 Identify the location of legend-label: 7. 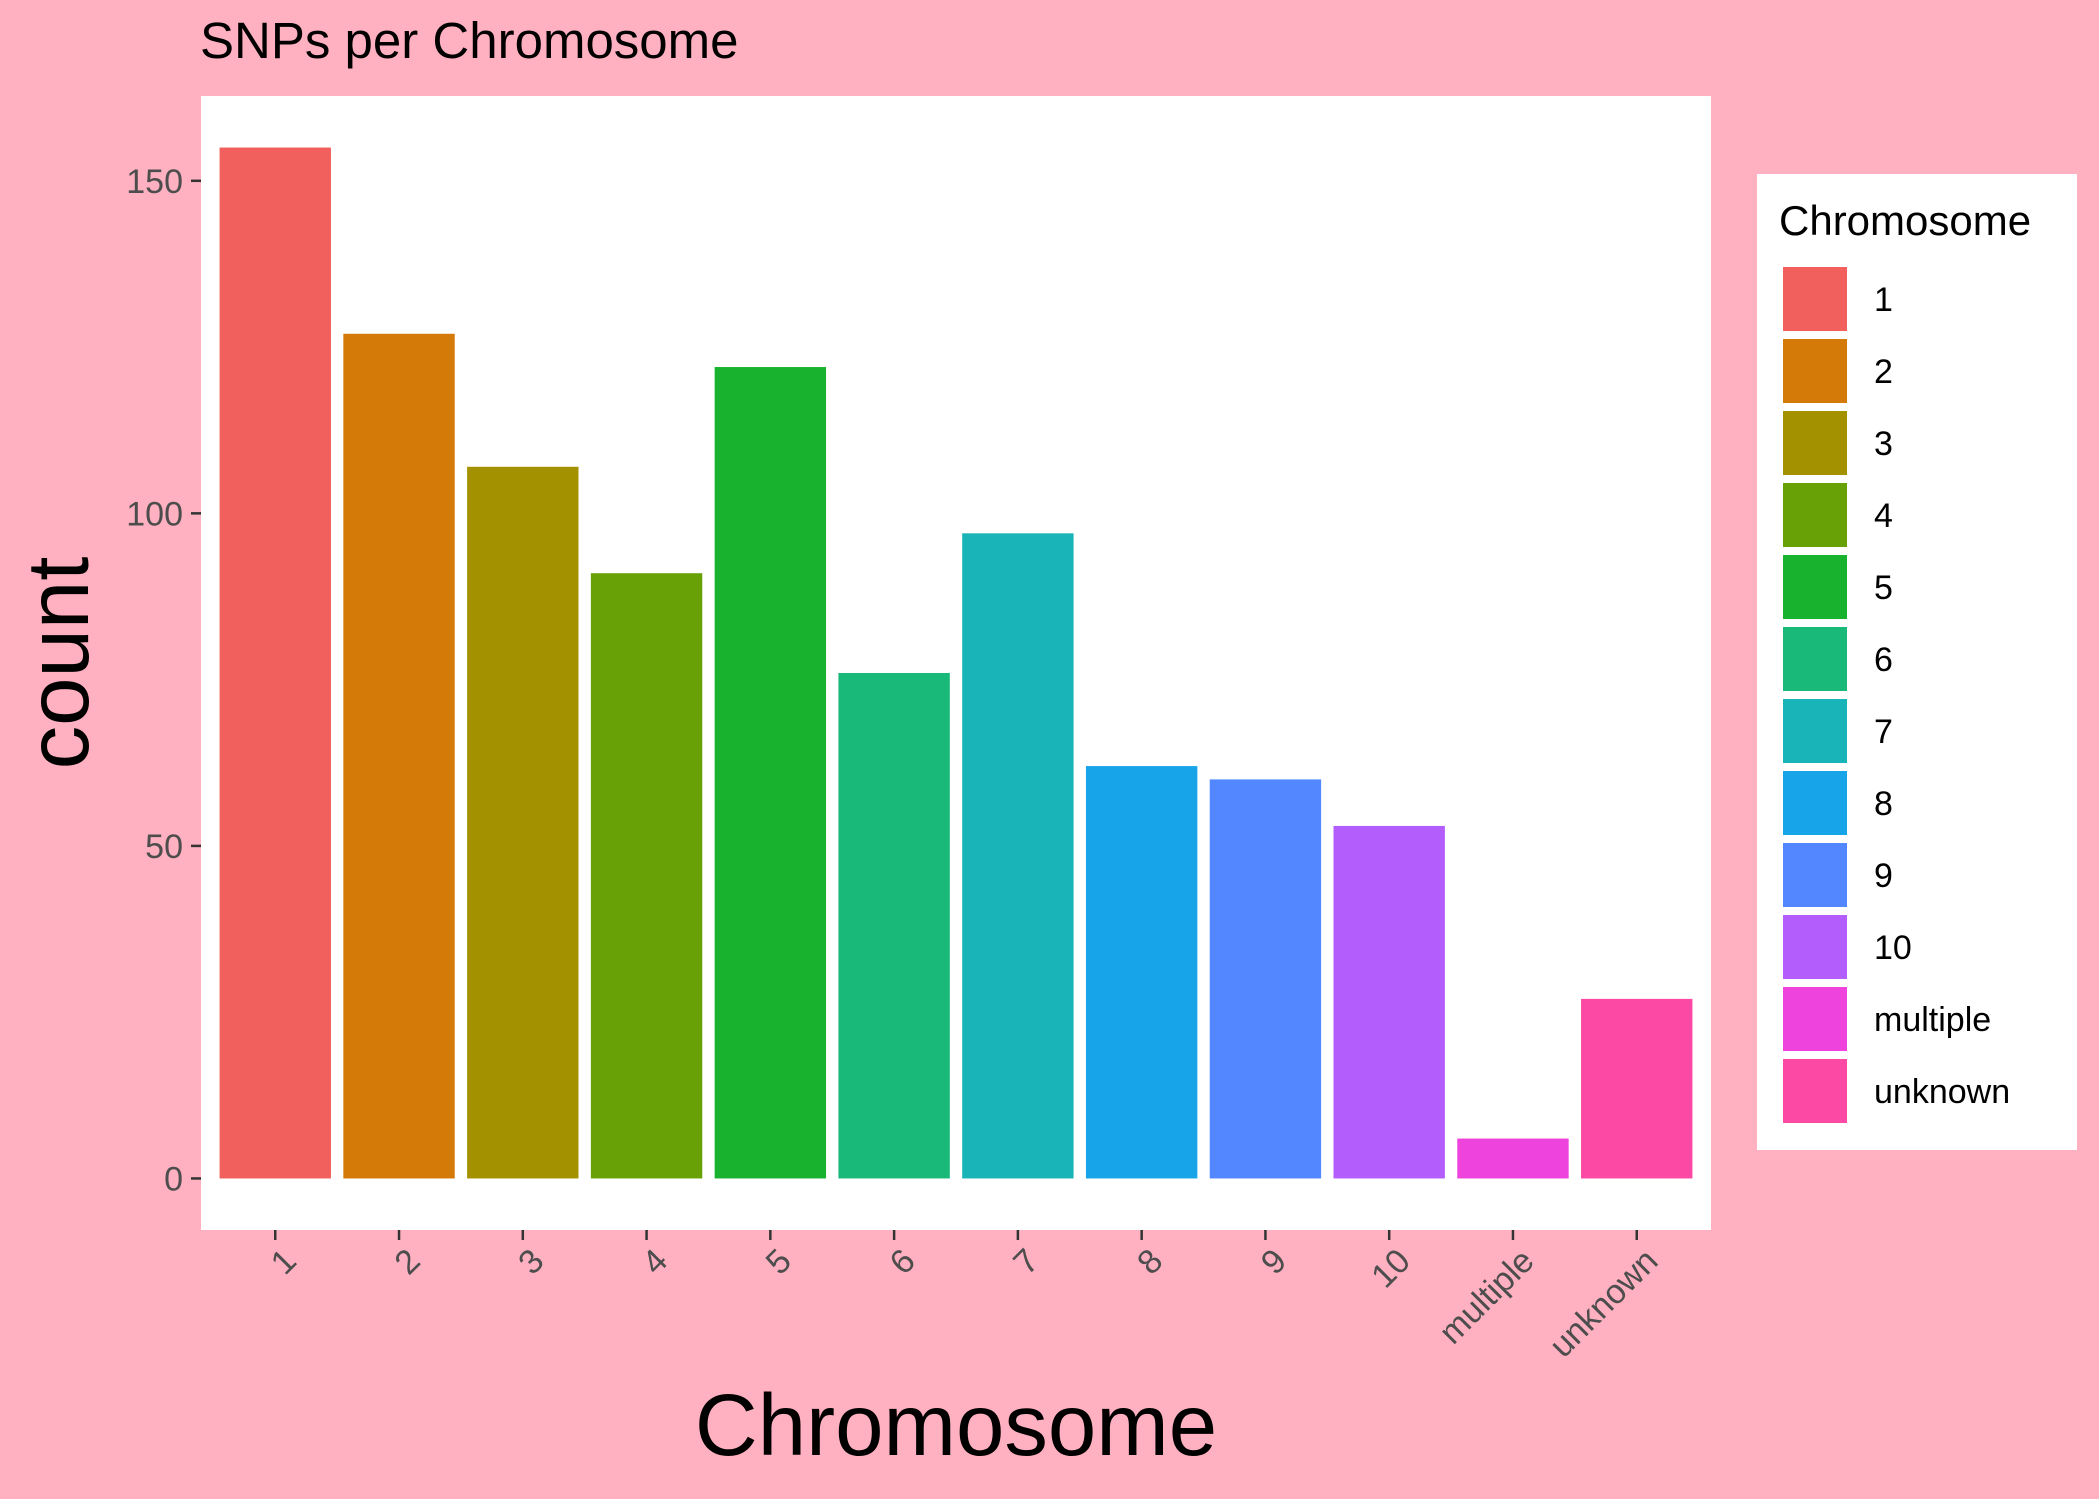
(1883, 732).